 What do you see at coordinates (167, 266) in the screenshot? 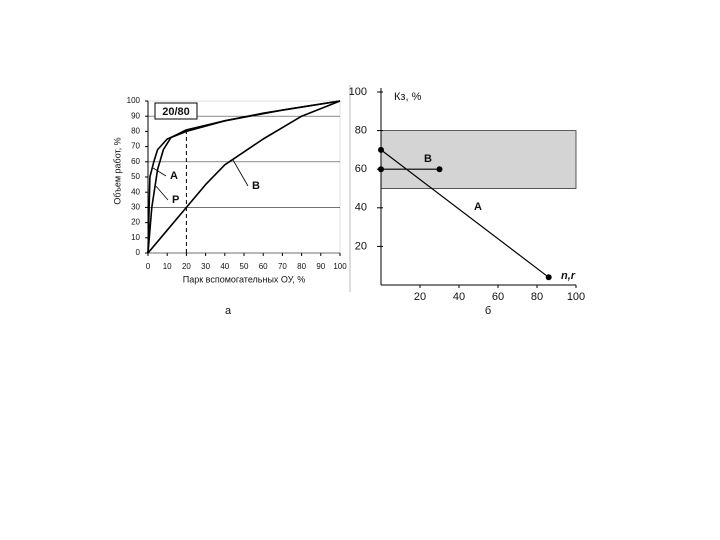
I see `x-tick-label: 10` at bounding box center [167, 266].